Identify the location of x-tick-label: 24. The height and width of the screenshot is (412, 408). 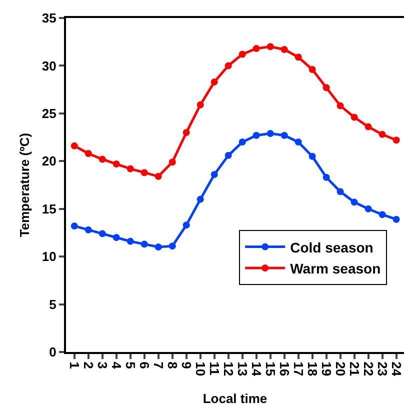
(396, 369).